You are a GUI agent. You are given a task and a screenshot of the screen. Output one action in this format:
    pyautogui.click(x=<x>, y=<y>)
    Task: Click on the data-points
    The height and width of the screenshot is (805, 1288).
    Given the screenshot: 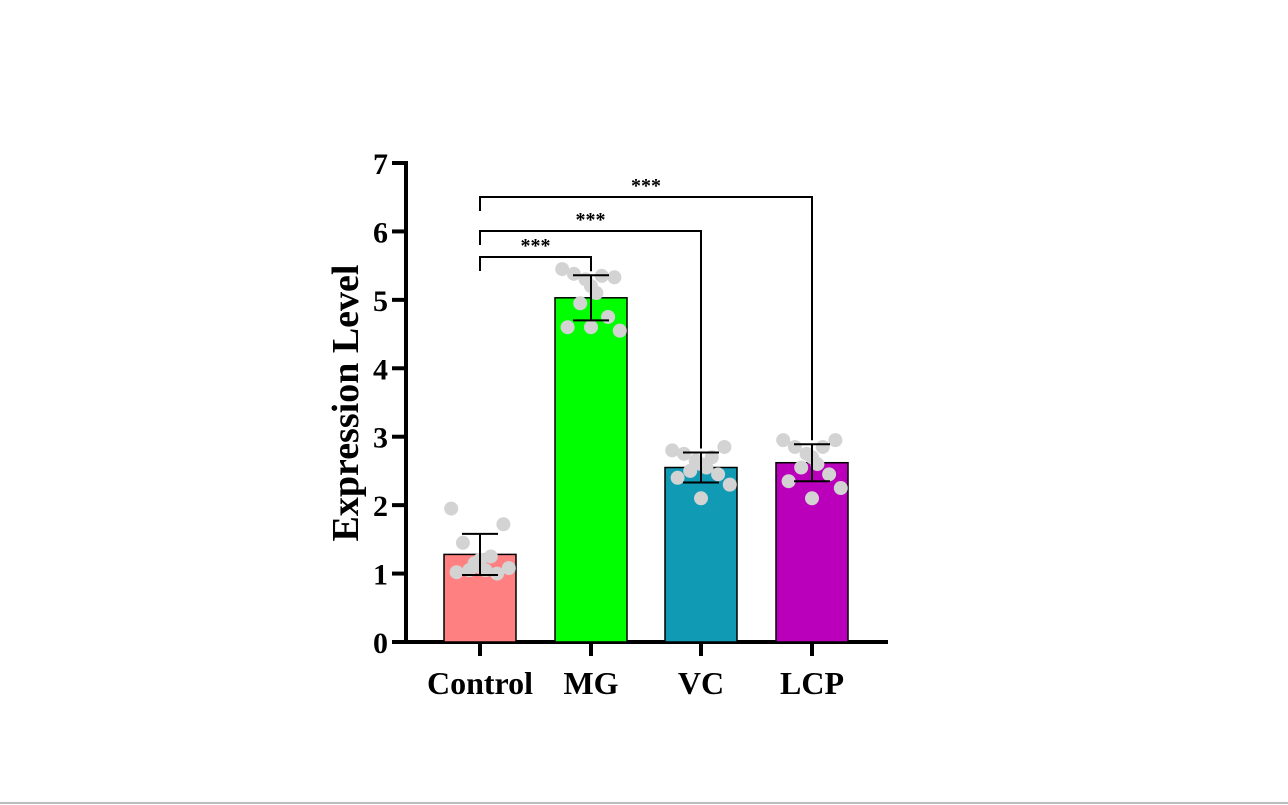 What is the action you would take?
    pyautogui.click(x=646, y=421)
    